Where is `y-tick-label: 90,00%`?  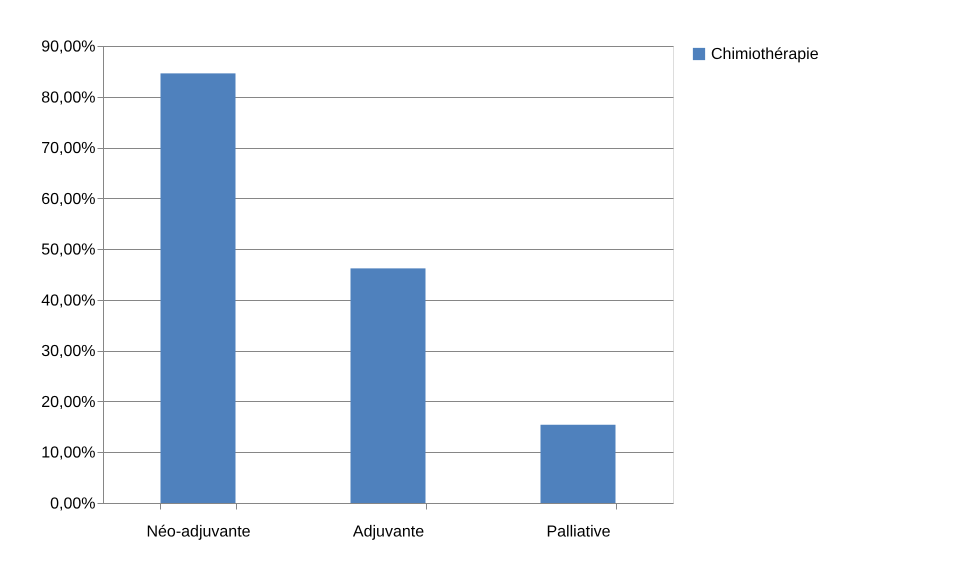 y-tick-label: 90,00% is located at coordinates (68, 47).